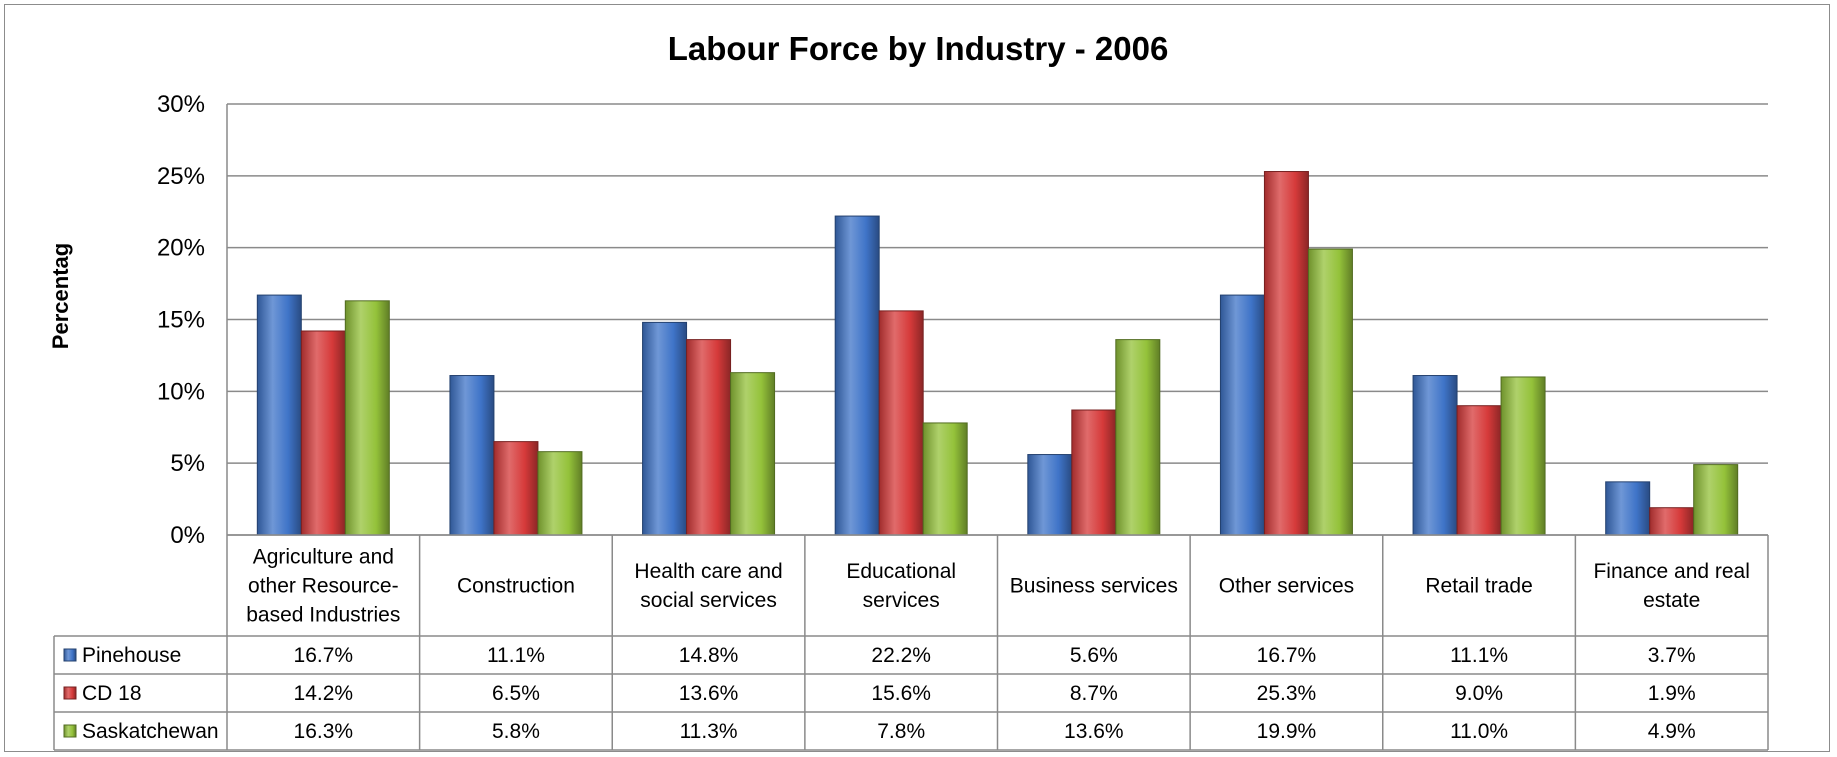 This screenshot has width=1837, height=757. Describe the element at coordinates (709, 731) in the screenshot. I see `data-label: 11.3%` at that location.